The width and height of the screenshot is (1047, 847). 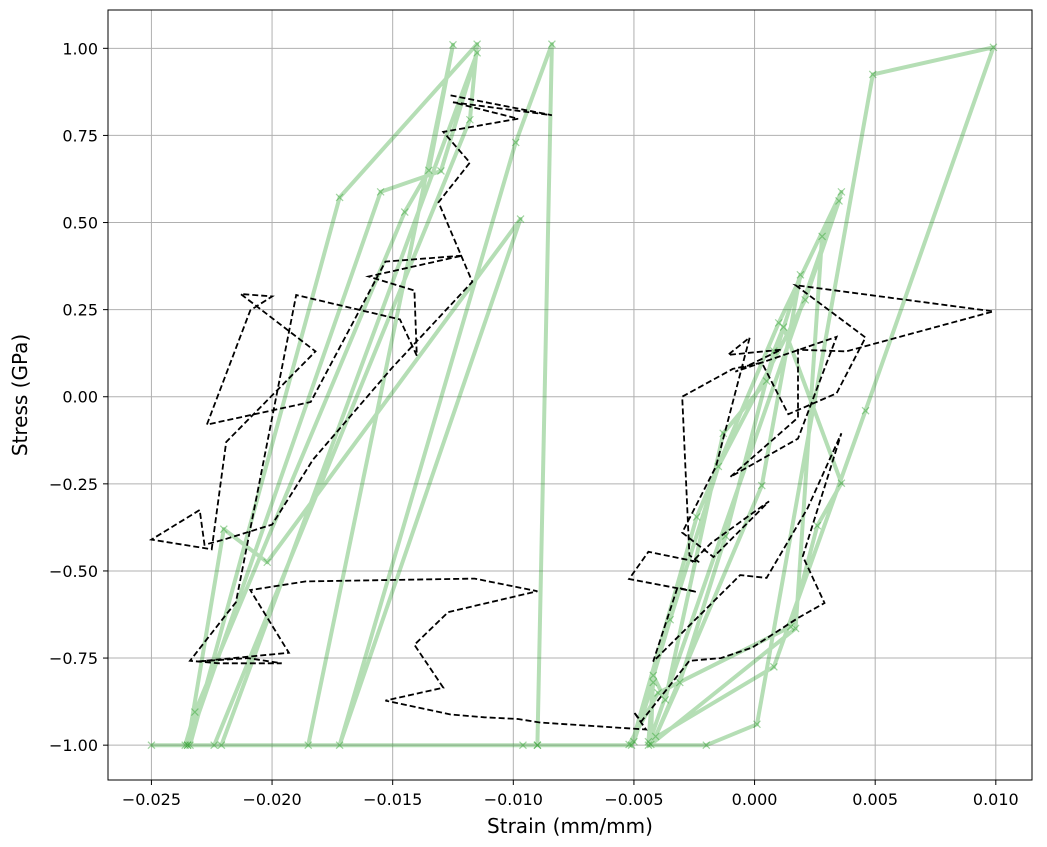 What do you see at coordinates (80, 310) in the screenshot?
I see `y-tick-label: 0.25` at bounding box center [80, 310].